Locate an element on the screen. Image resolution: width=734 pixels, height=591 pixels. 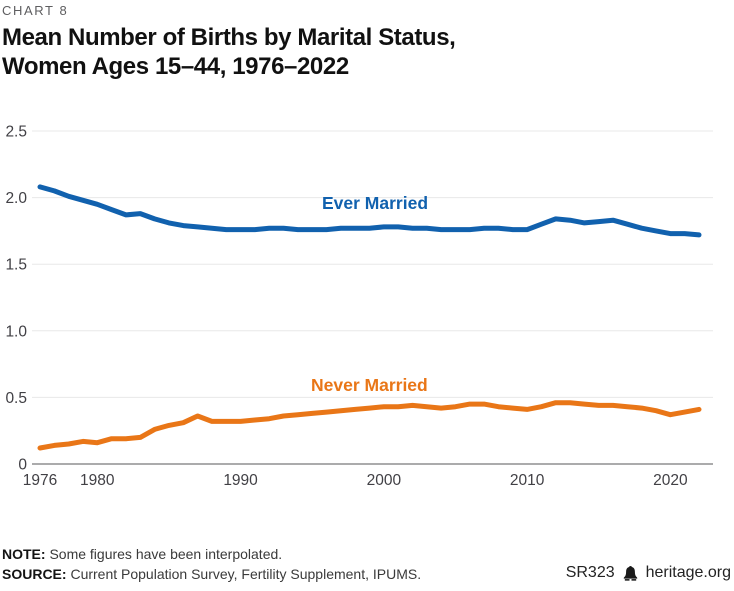
x-tick-label: 2020 is located at coordinates (670, 480).